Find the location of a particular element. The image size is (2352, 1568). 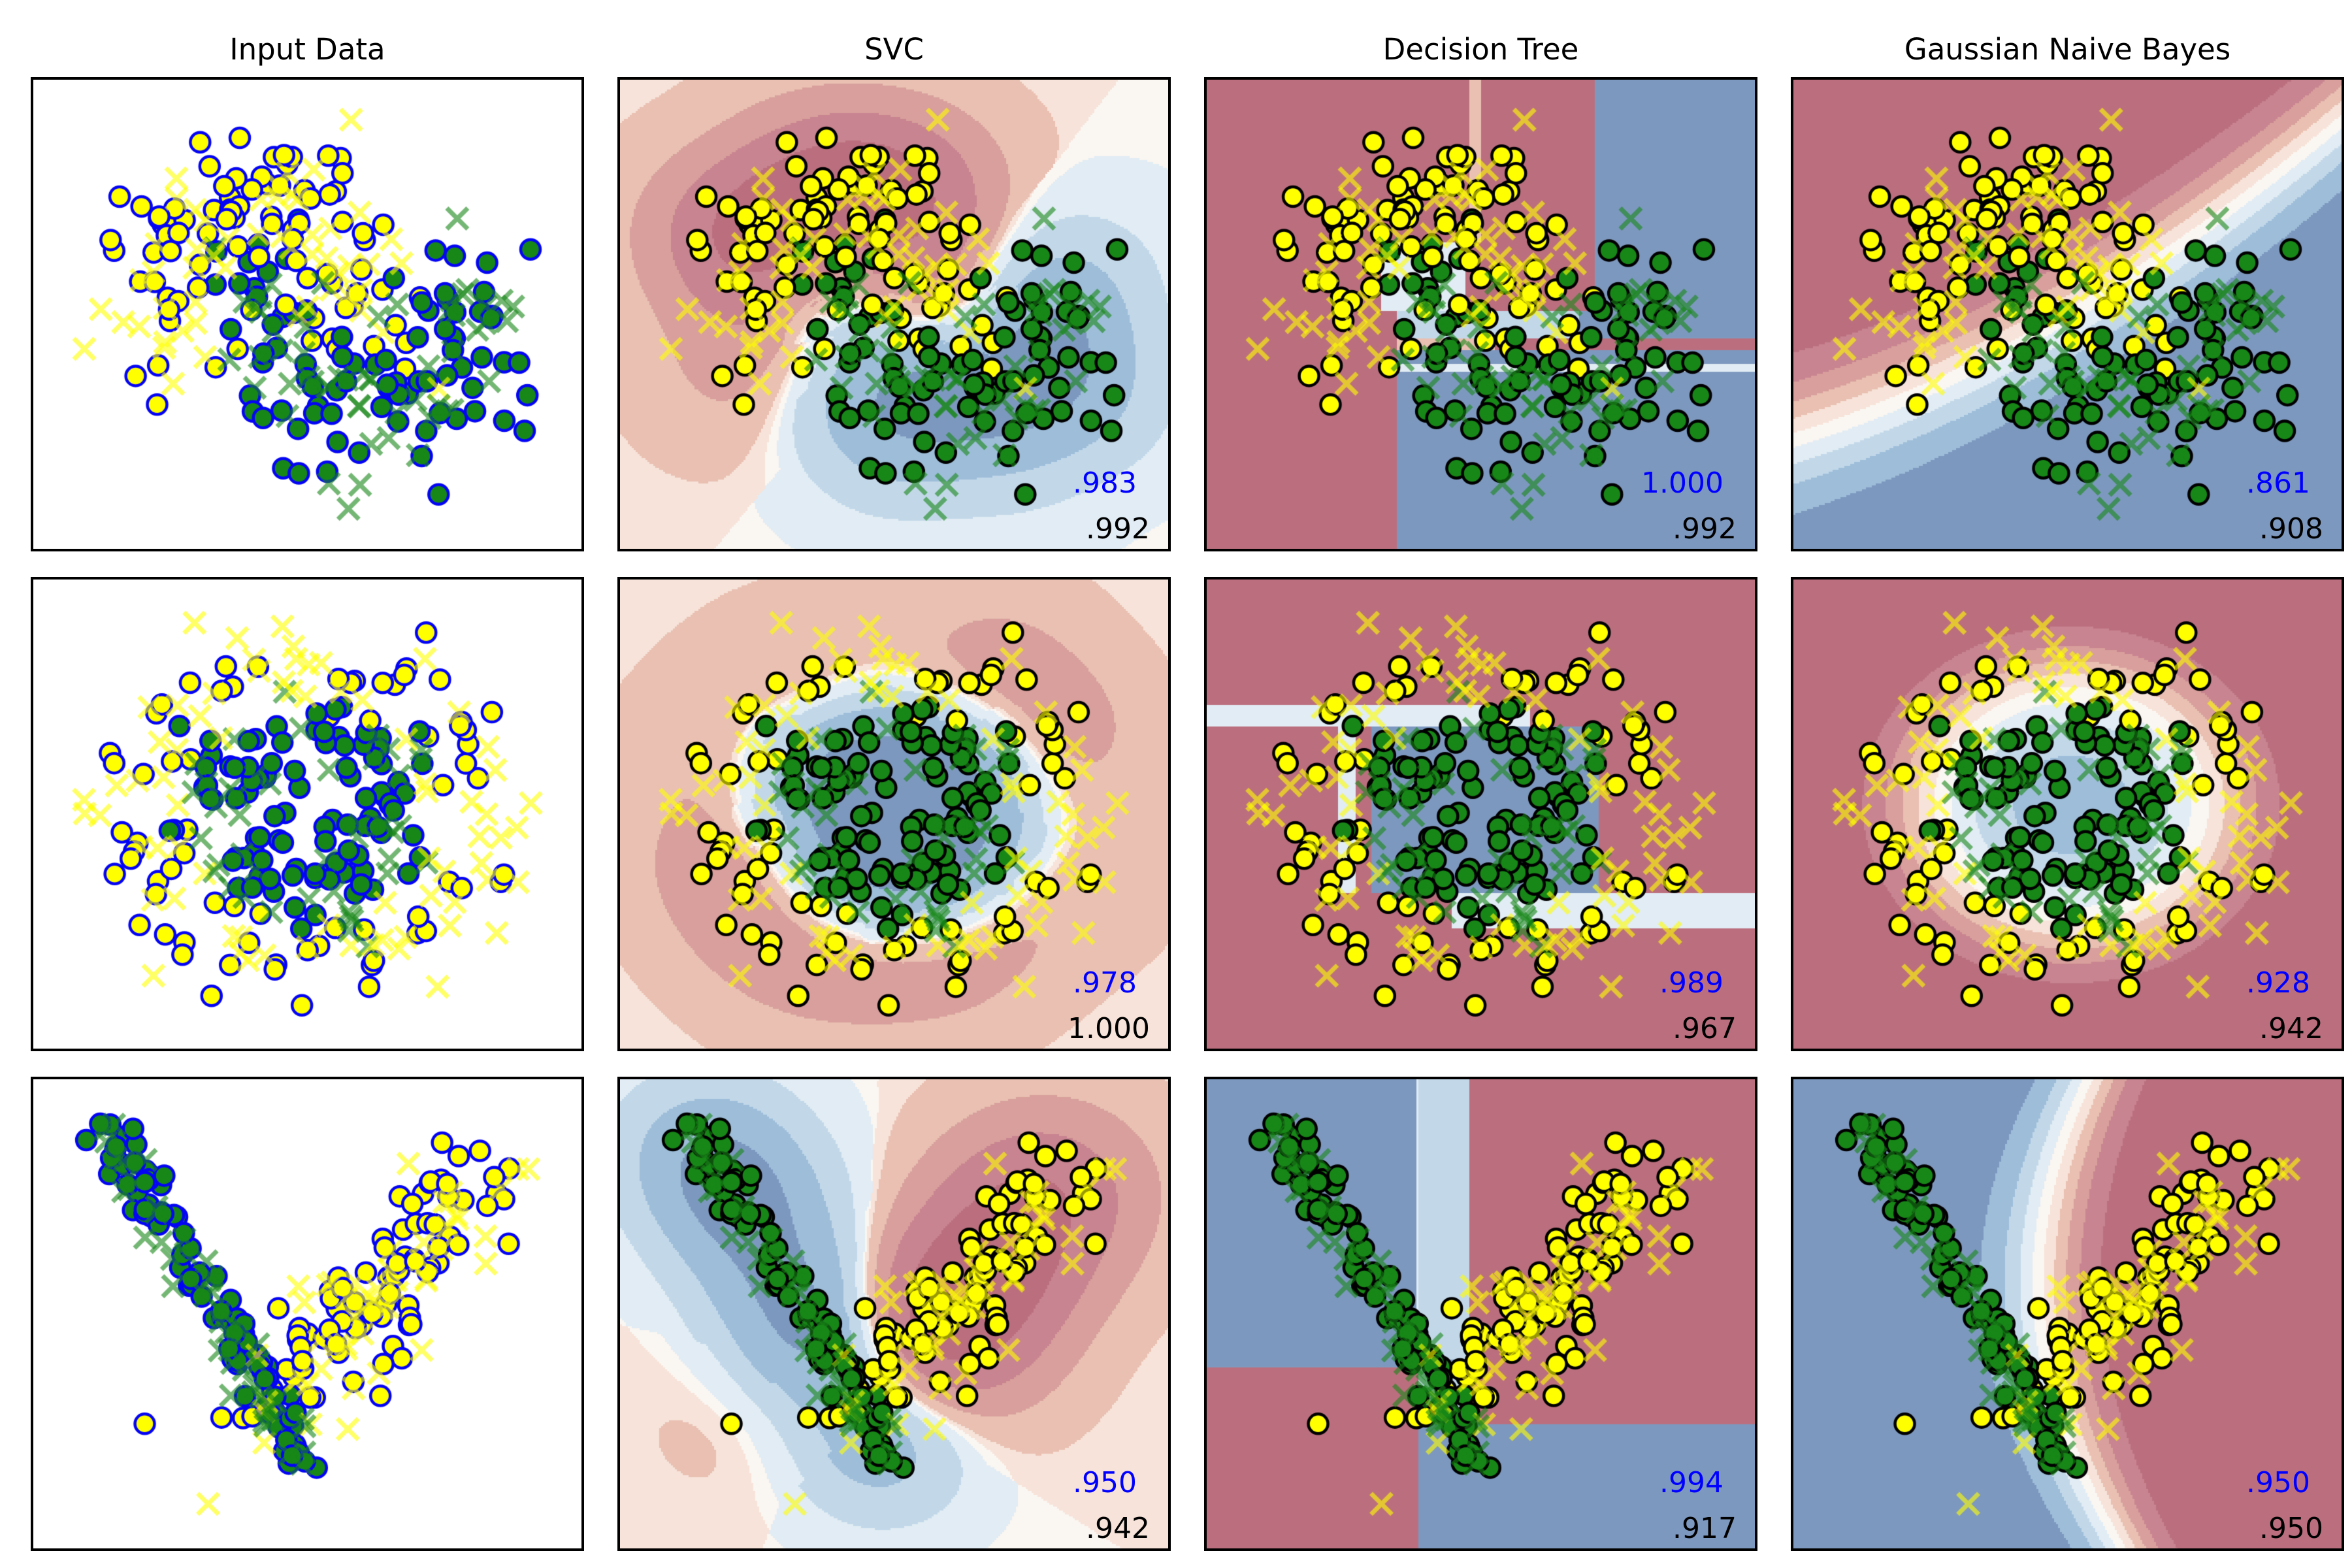

score-top: .978 is located at coordinates (1105, 983).